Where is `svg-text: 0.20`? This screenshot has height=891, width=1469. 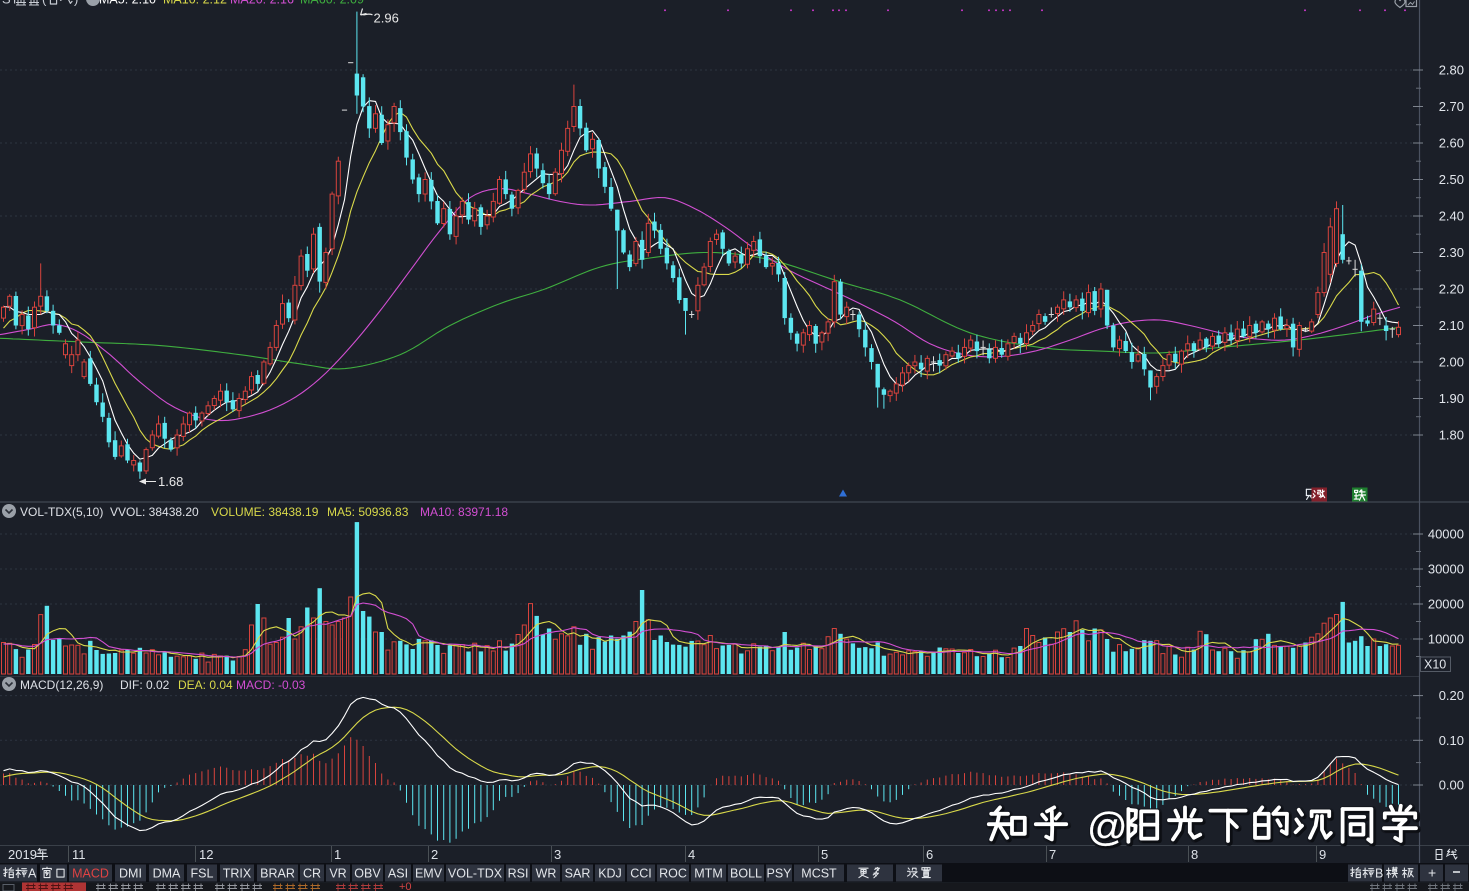
svg-text: 0.20 is located at coordinates (1451, 695).